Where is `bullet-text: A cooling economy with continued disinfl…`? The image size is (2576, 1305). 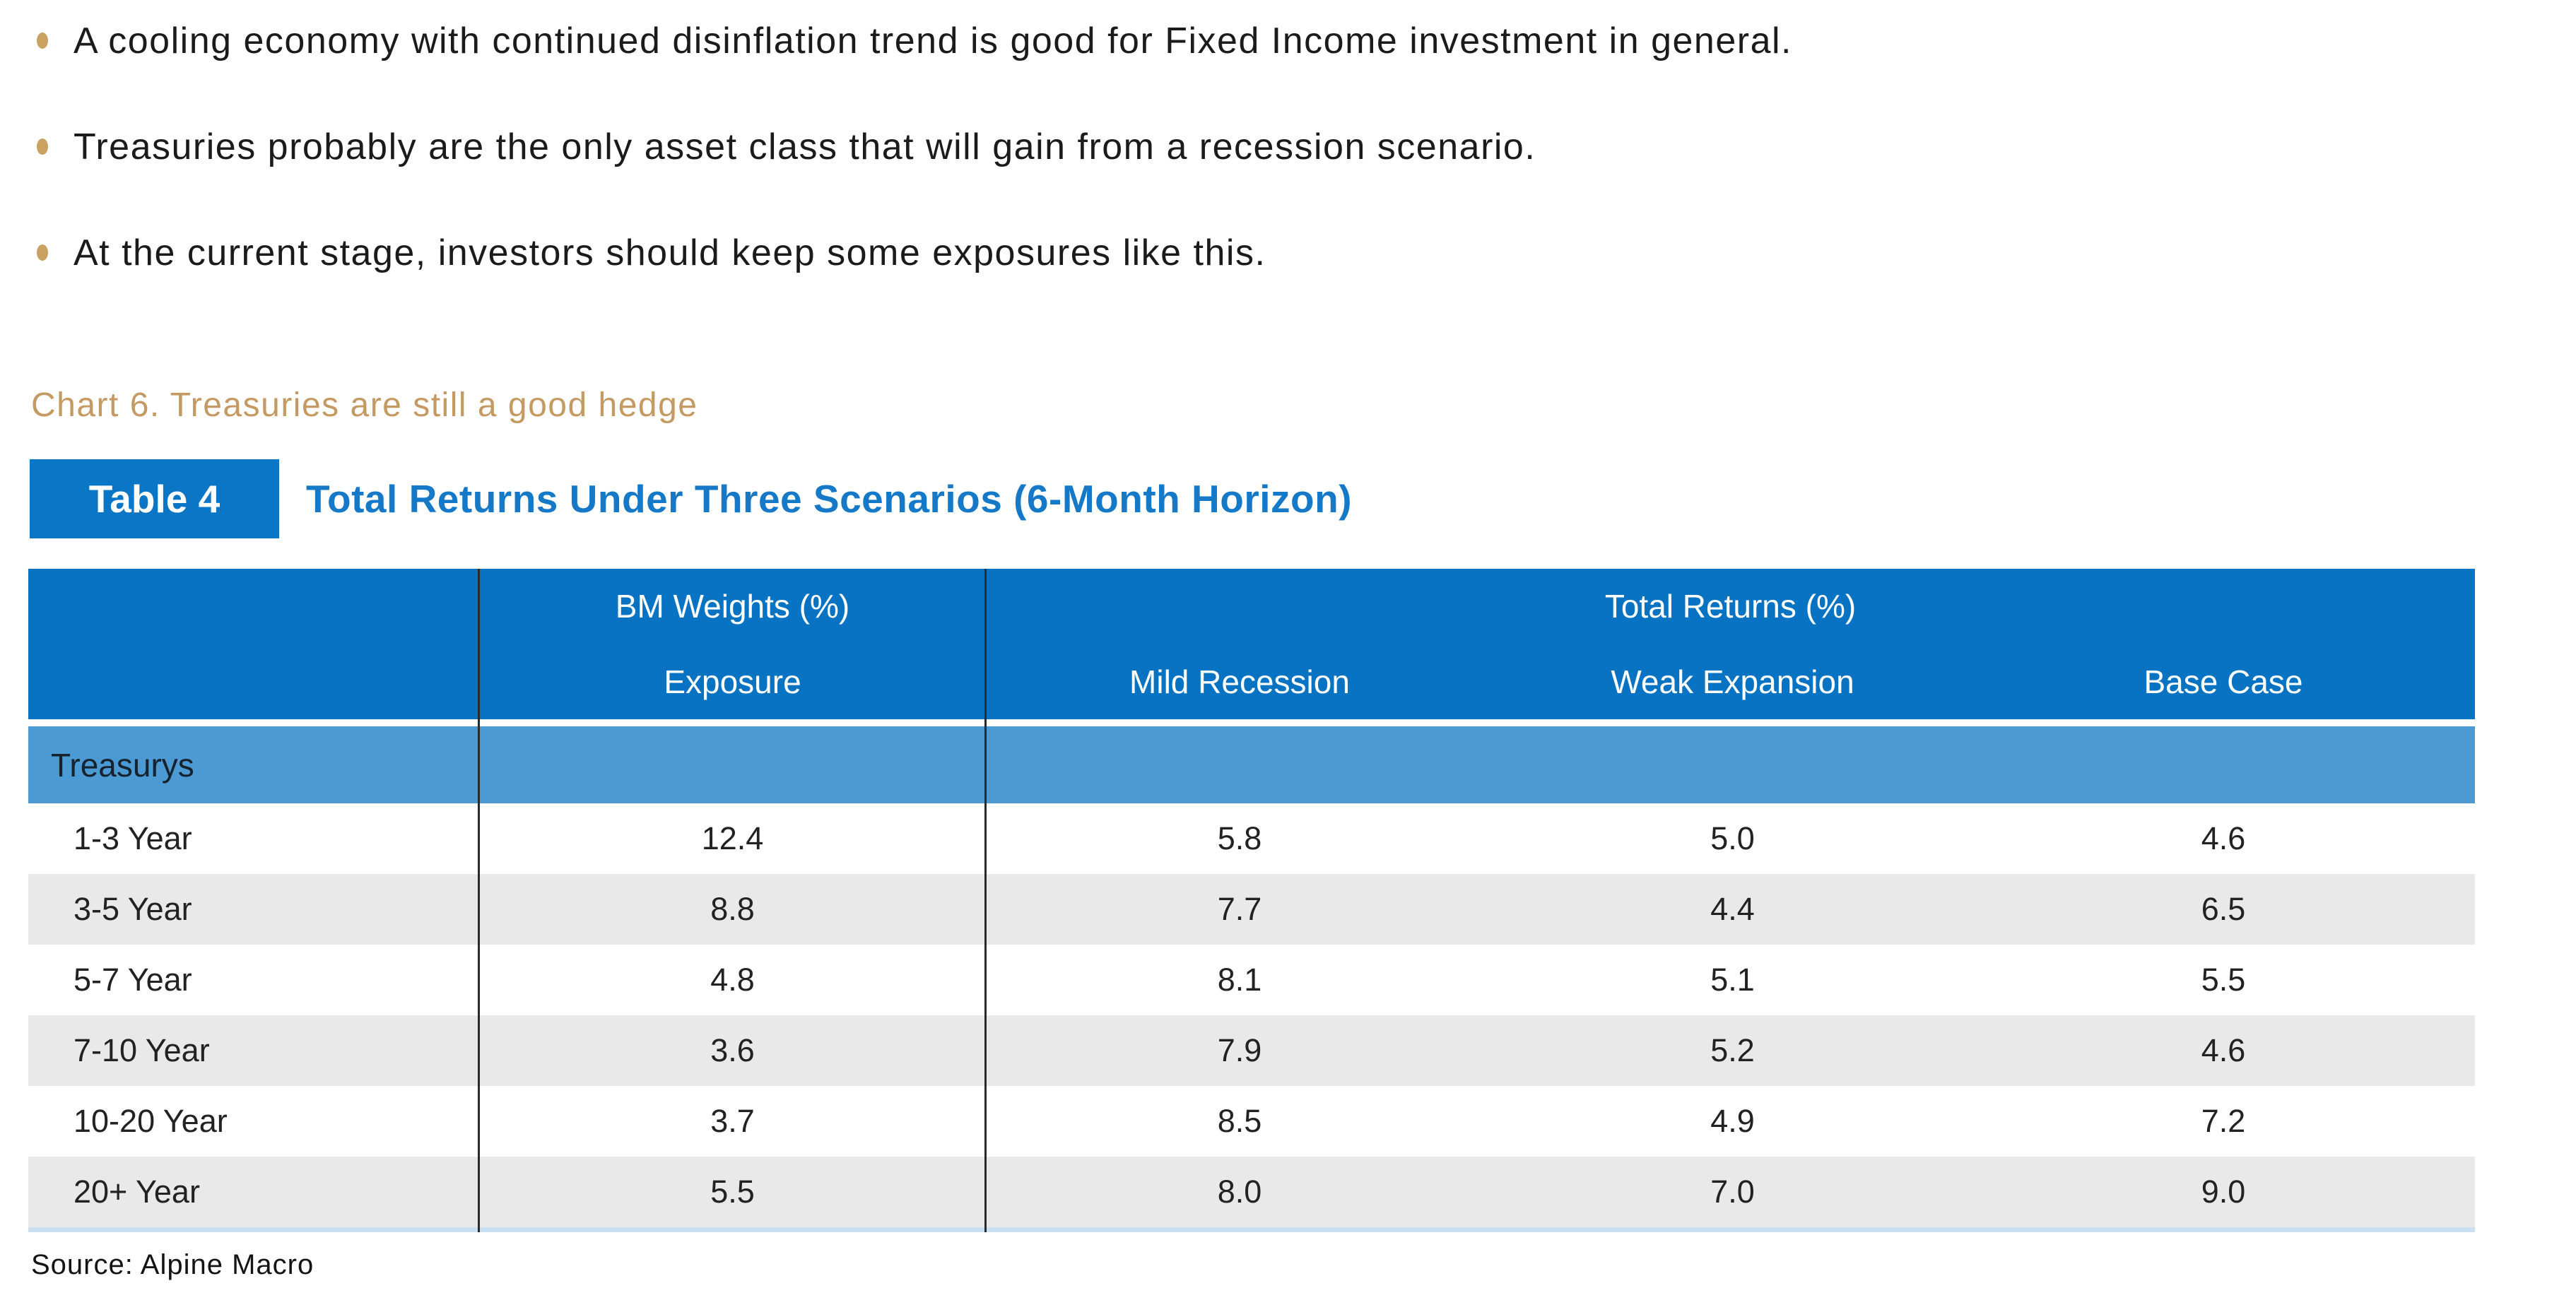 bullet-text: A cooling economy with continued disinfl… is located at coordinates (933, 41).